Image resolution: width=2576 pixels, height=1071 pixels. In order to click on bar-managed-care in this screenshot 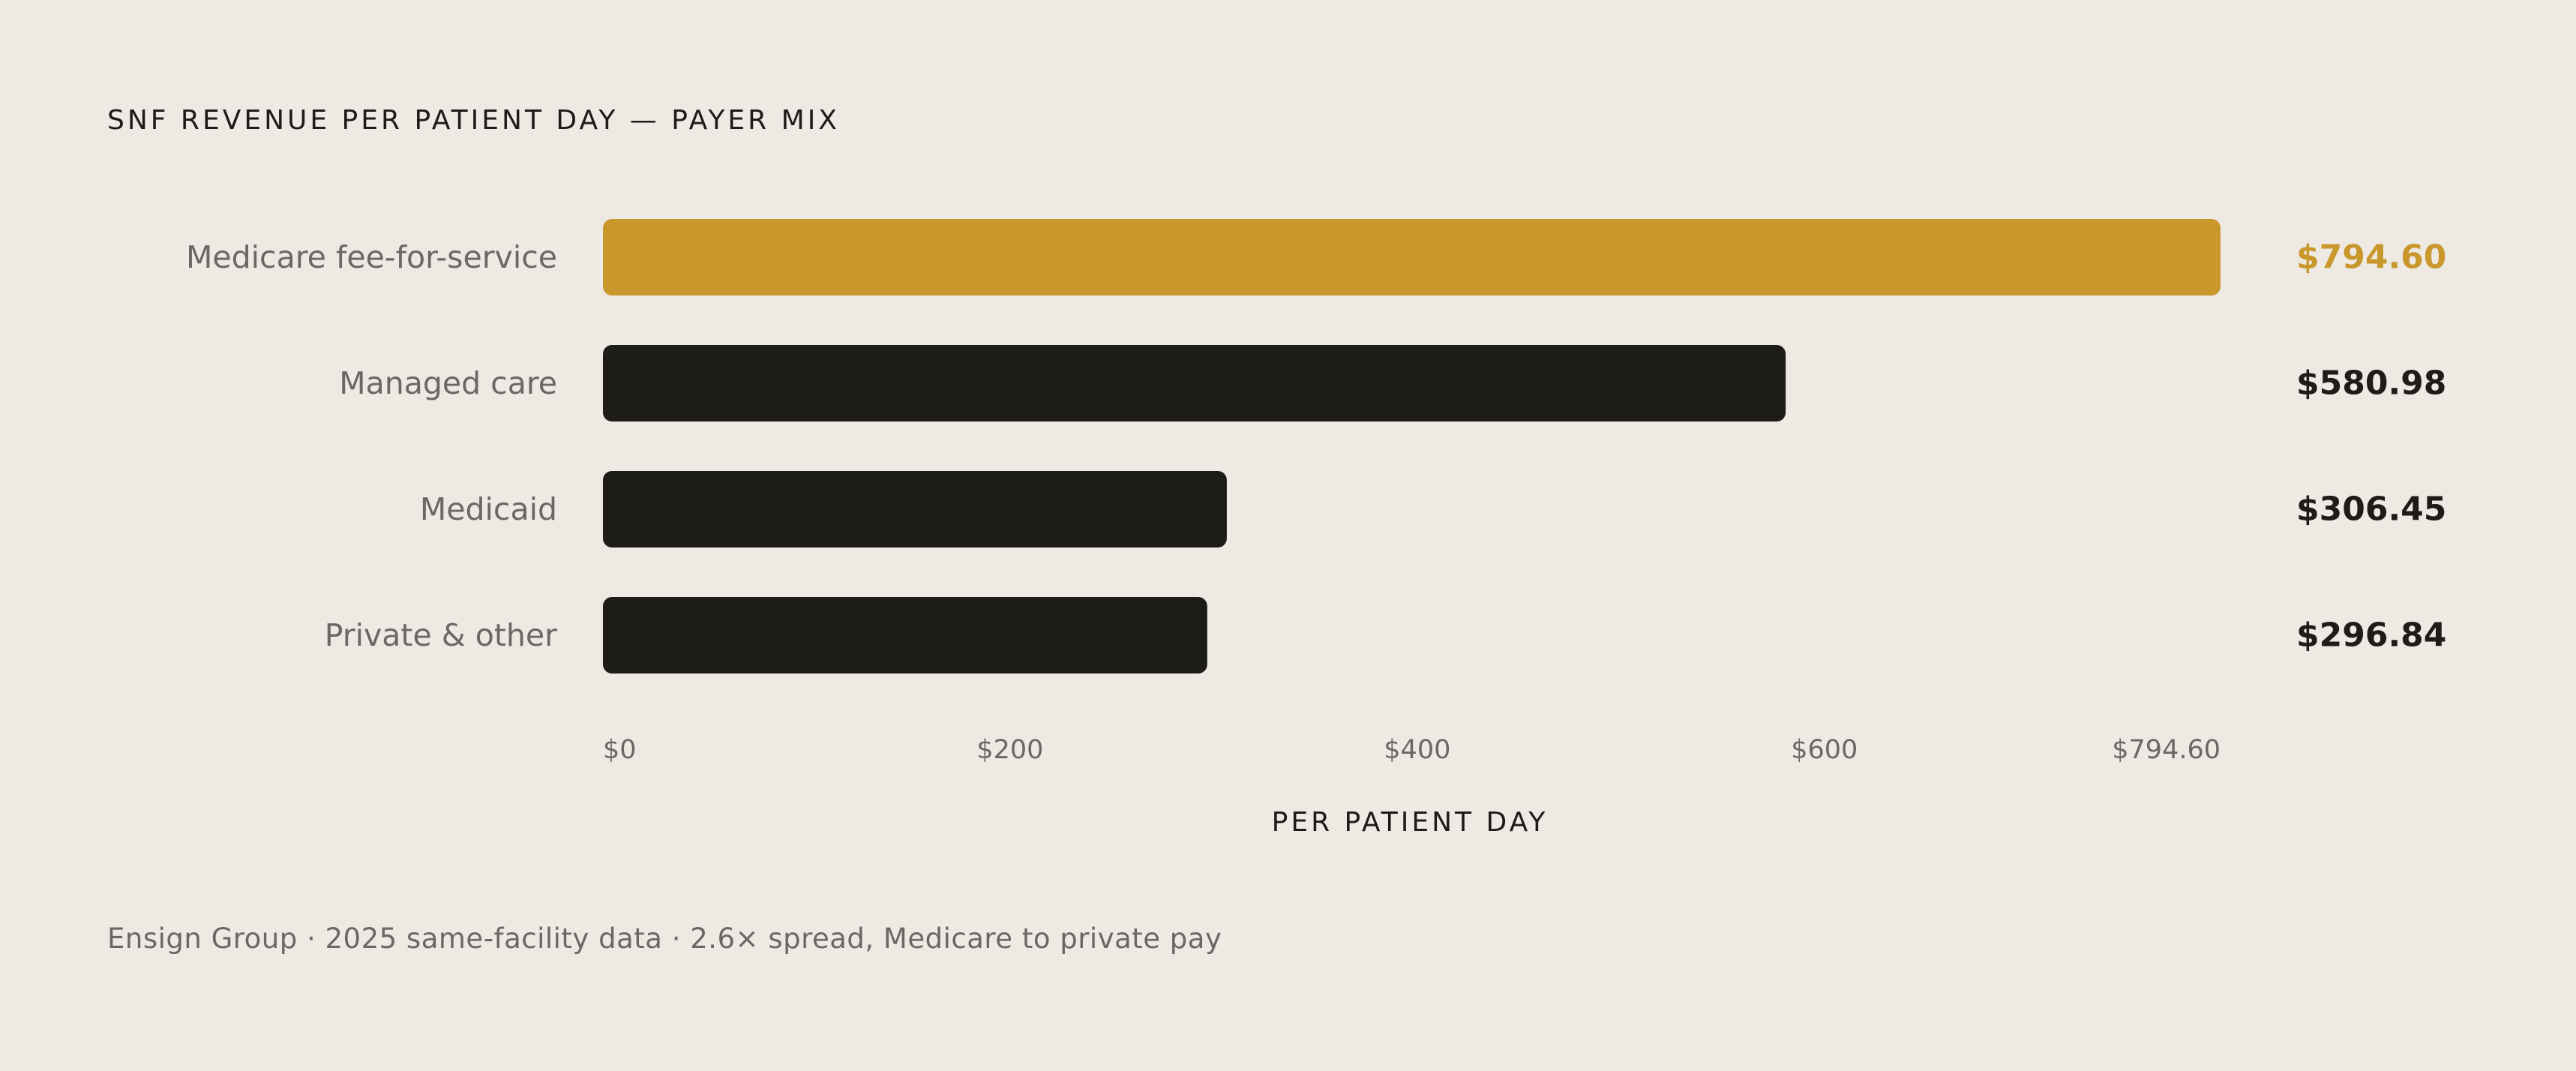, I will do `click(1195, 383)`.